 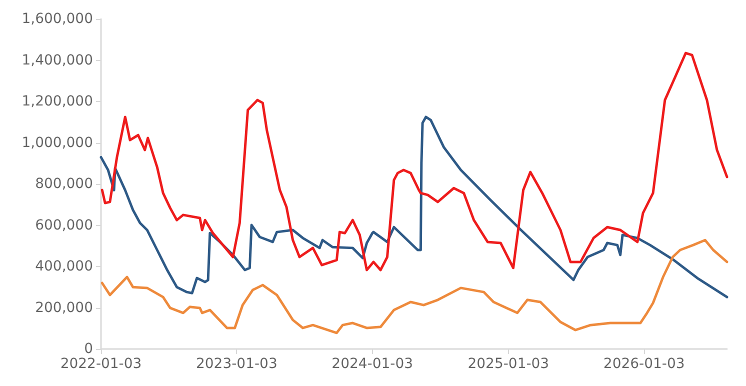 I want to click on y-tick-label: 400,000, so click(x=64, y=266).